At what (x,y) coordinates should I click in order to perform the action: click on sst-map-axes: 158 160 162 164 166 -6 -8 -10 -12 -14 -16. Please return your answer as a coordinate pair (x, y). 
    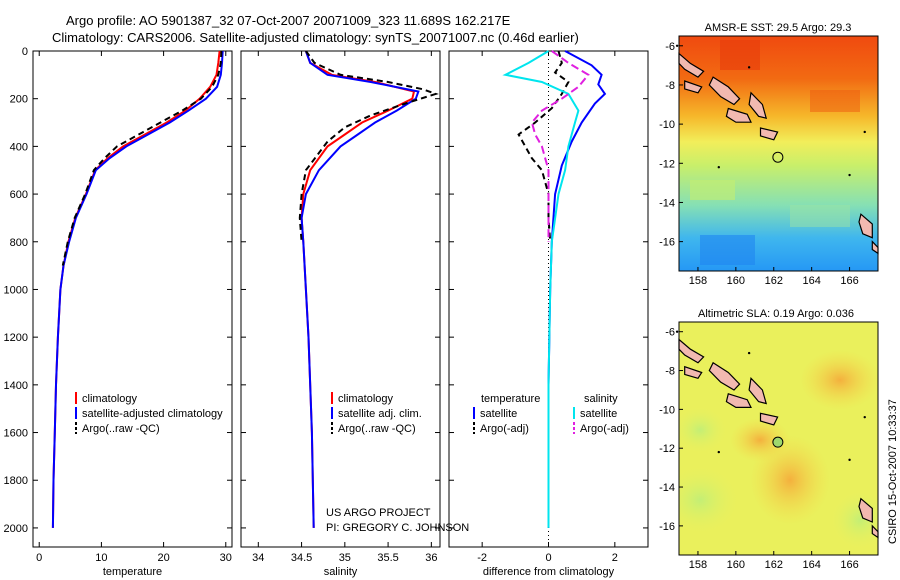
    Looking at the image, I should click on (759, 164).